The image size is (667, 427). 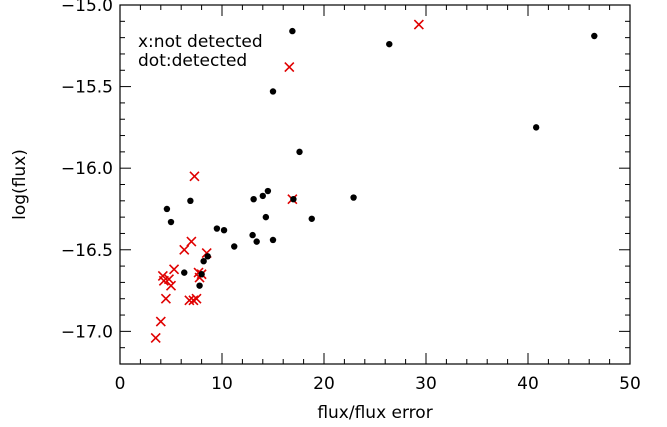 What do you see at coordinates (324, 384) in the screenshot?
I see `x-tick-label: 20` at bounding box center [324, 384].